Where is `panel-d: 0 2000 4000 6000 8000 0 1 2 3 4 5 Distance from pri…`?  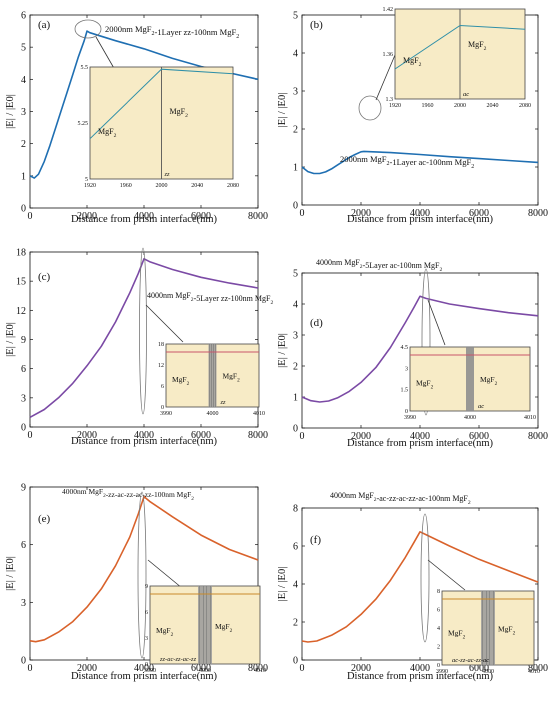
panel-d: 0 2000 4000 6000 8000 0 1 2 3 4 5 Distance from pri… is located at coordinates (412, 353).